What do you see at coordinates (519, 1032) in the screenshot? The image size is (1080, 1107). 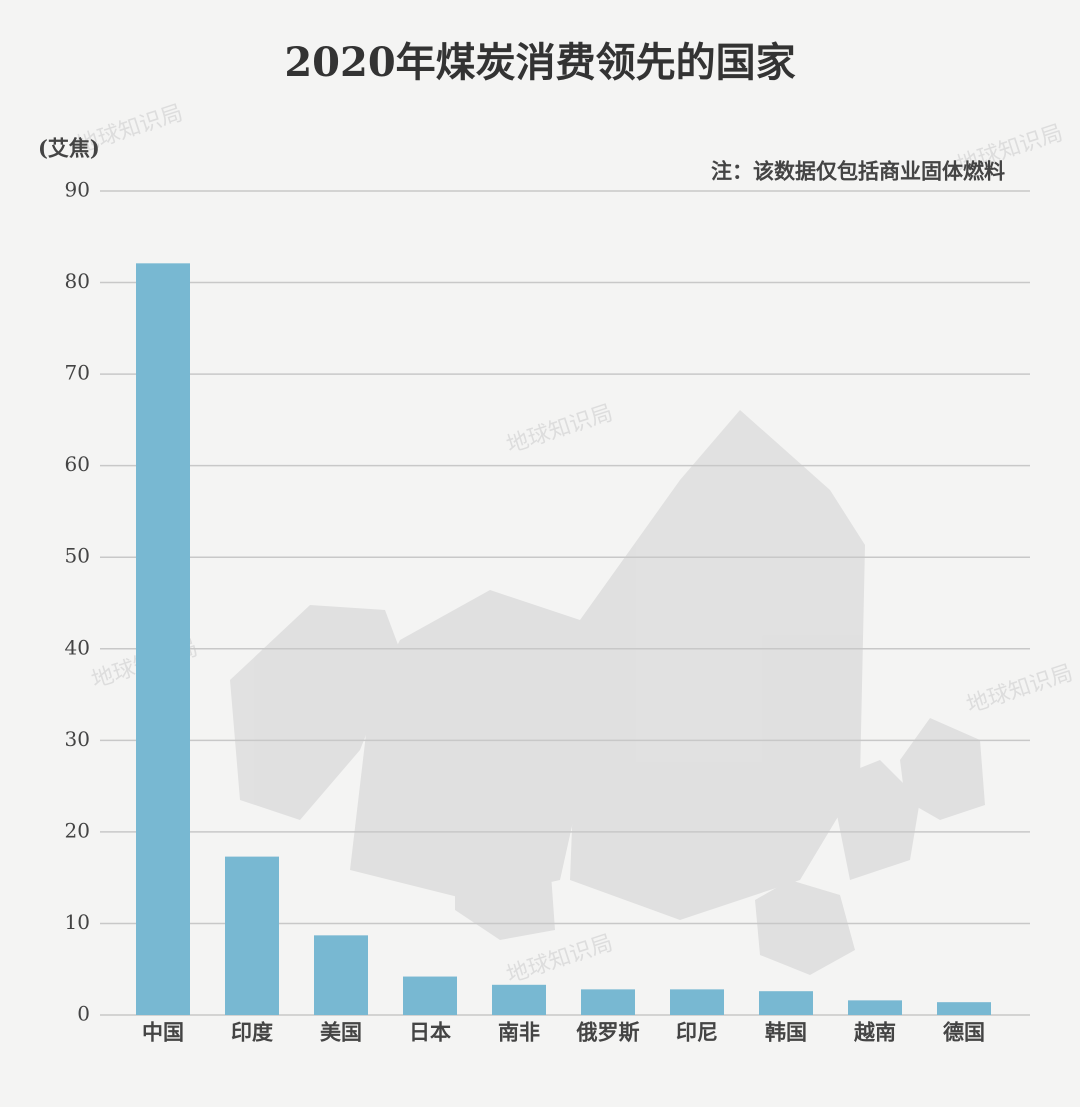 I see `x-tick-label: 南非` at bounding box center [519, 1032].